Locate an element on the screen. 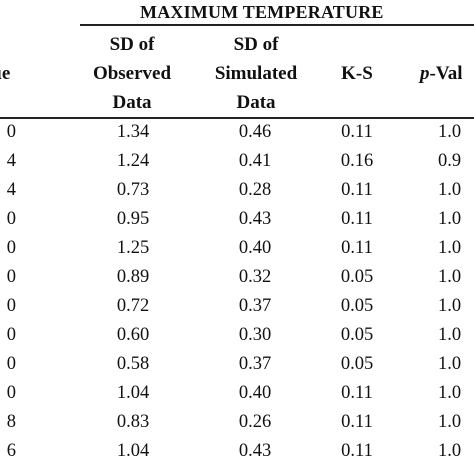 The height and width of the screenshot is (474, 474). table-row: 0 1.04 0.40 0.11 1.0 is located at coordinates (237, 393).